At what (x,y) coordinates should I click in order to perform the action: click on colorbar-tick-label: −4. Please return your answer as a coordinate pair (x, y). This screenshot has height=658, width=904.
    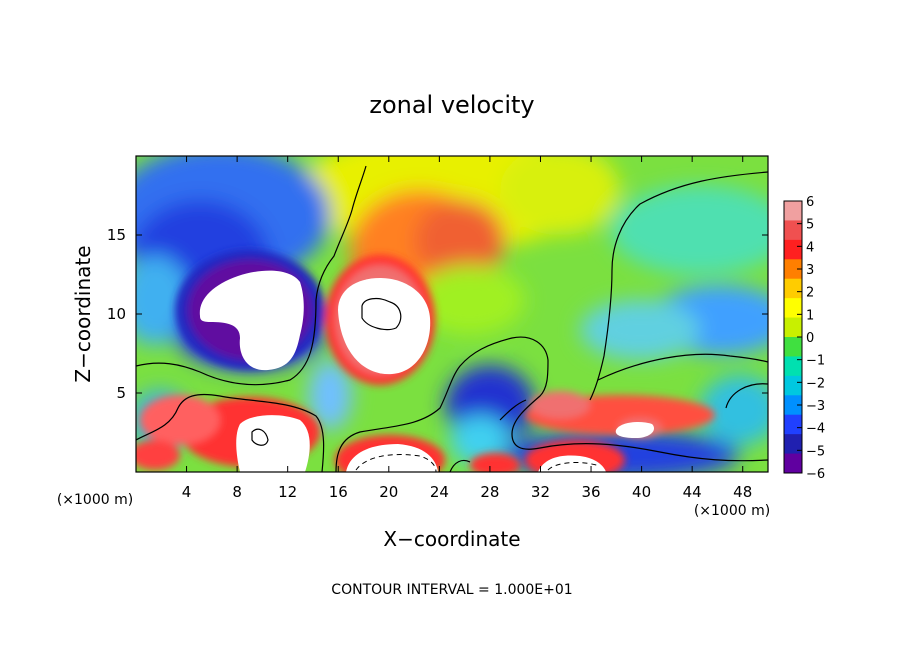
    Looking at the image, I should click on (815, 429).